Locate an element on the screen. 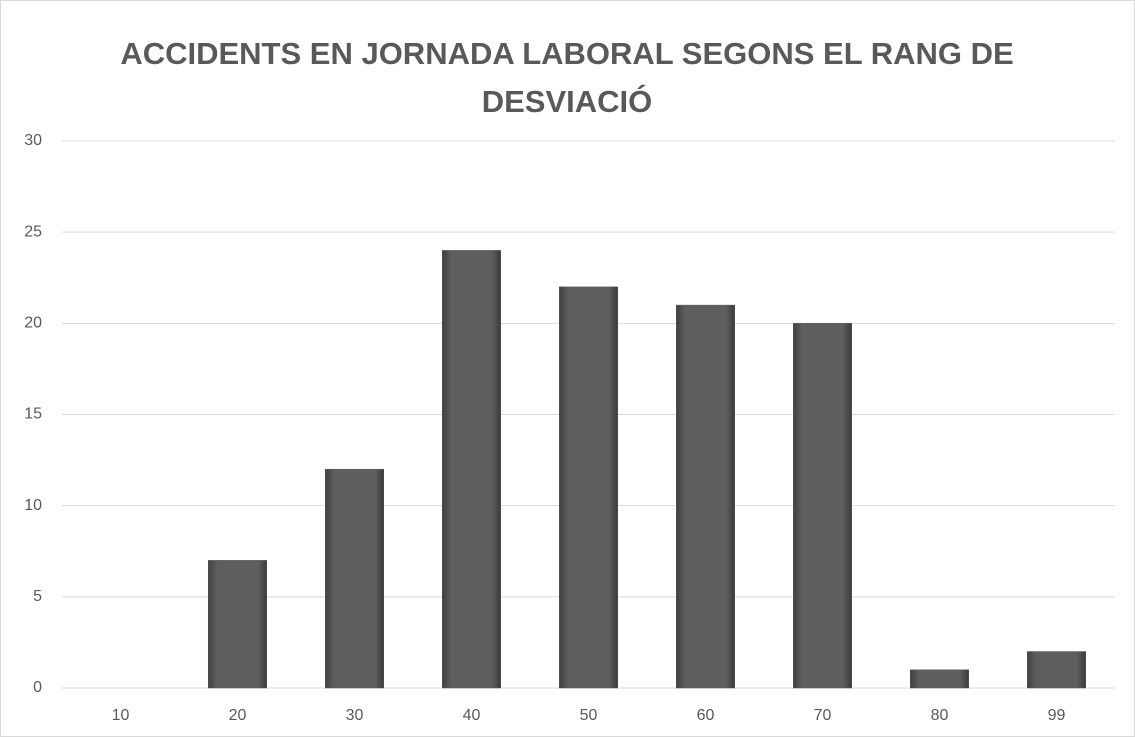 The width and height of the screenshot is (1135, 737). x-tick-label: 30 is located at coordinates (355, 715).